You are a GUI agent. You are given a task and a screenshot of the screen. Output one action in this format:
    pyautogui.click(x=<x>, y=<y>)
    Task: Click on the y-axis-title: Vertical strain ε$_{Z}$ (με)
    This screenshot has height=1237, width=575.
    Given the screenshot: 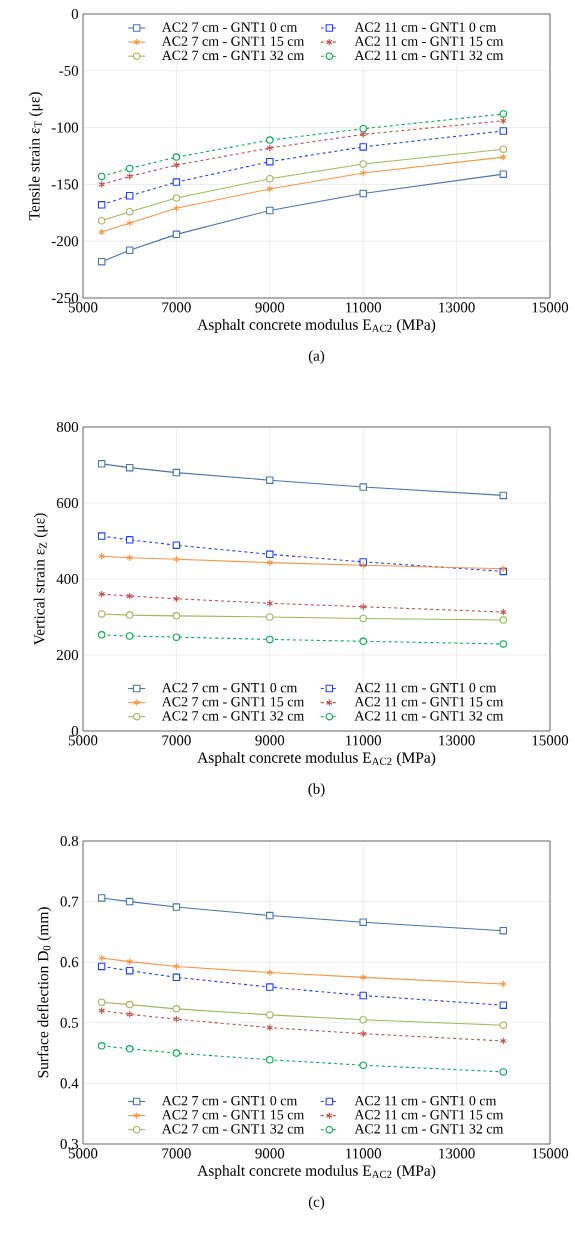 What is the action you would take?
    pyautogui.click(x=40, y=579)
    